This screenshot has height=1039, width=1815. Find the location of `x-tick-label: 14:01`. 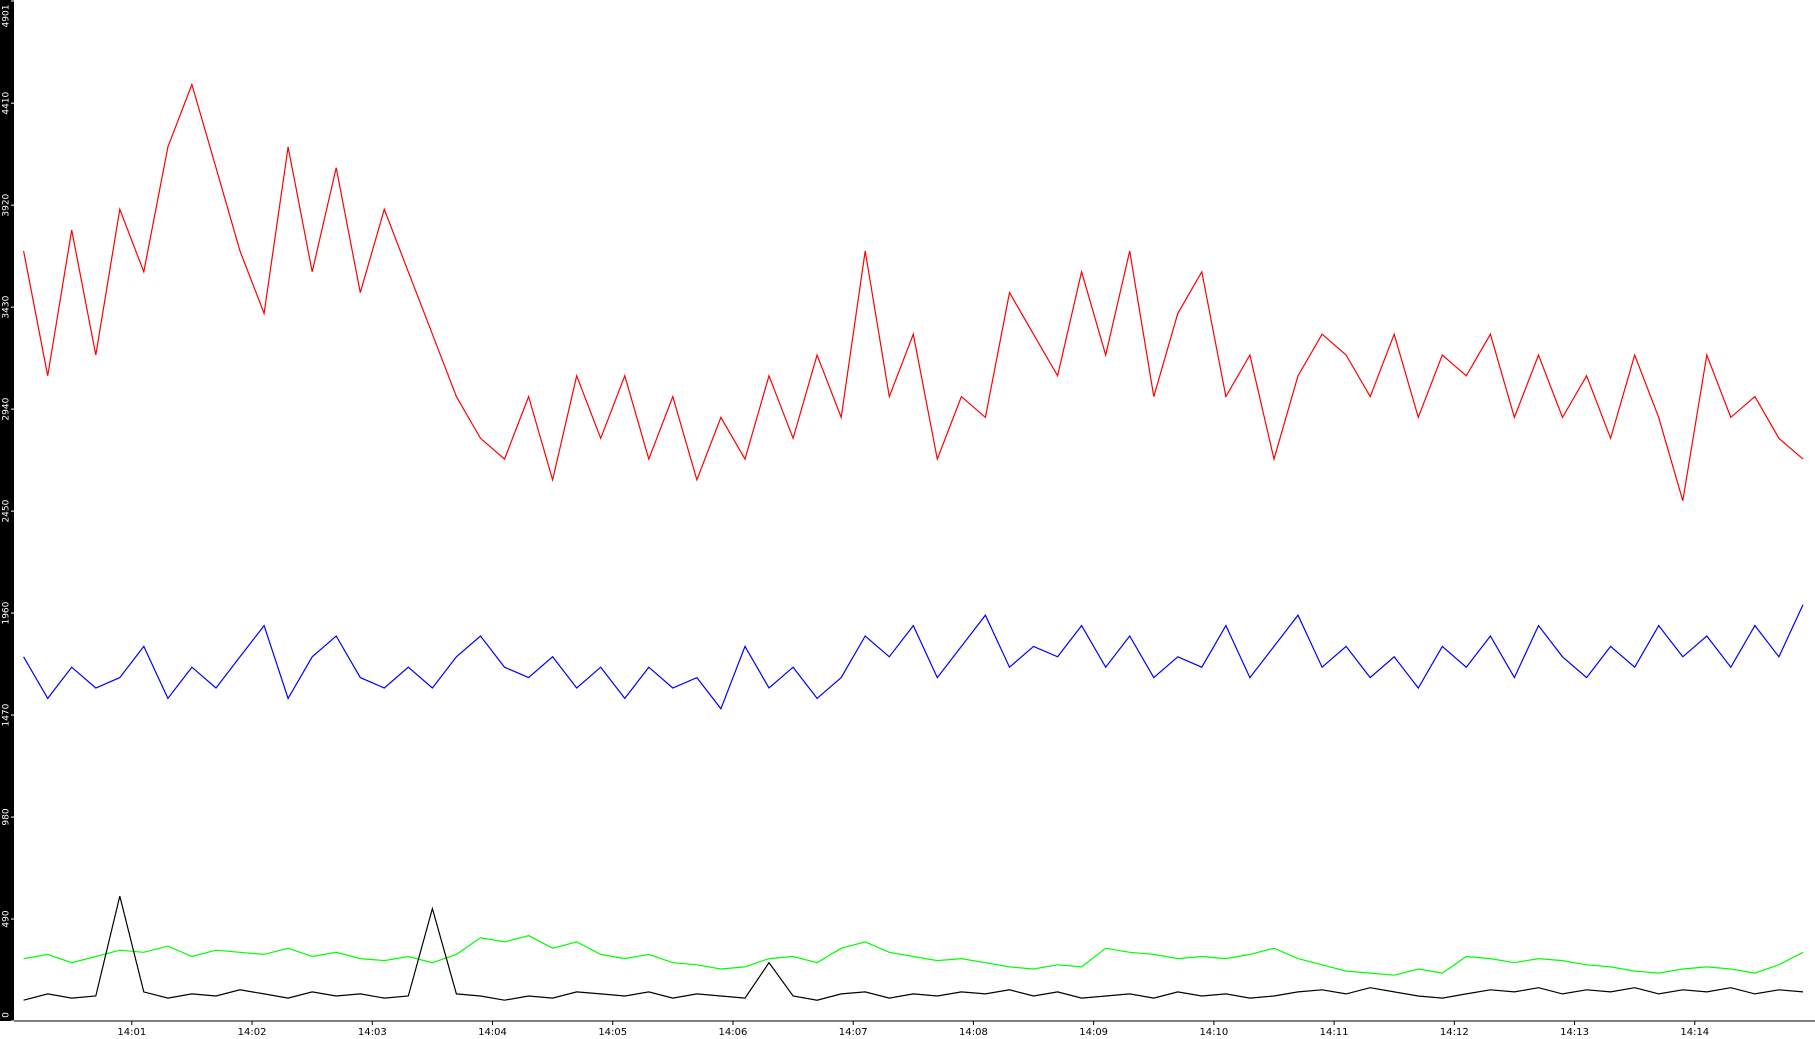

x-tick-label: 14:01 is located at coordinates (131, 1032).